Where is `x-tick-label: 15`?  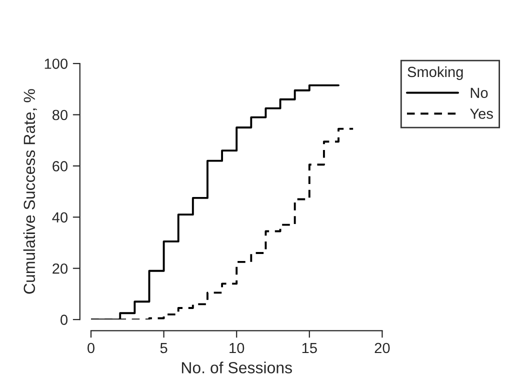 x-tick-label: 15 is located at coordinates (309, 348).